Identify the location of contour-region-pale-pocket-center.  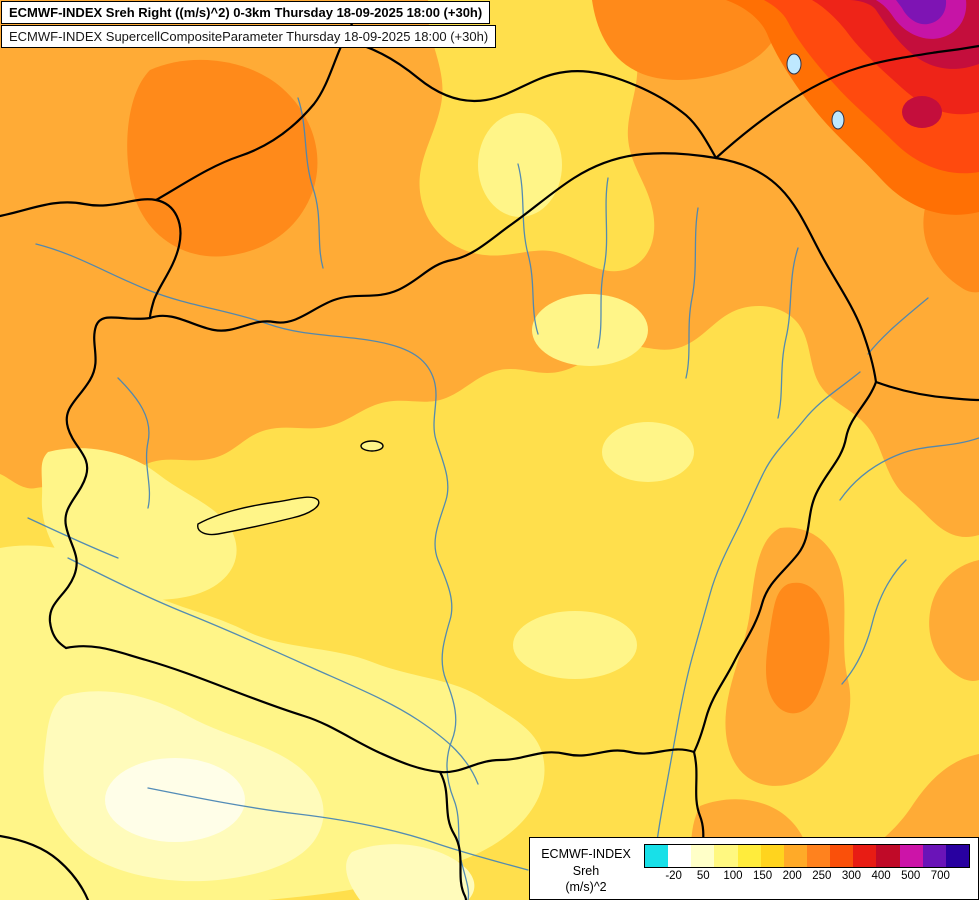
(590, 330).